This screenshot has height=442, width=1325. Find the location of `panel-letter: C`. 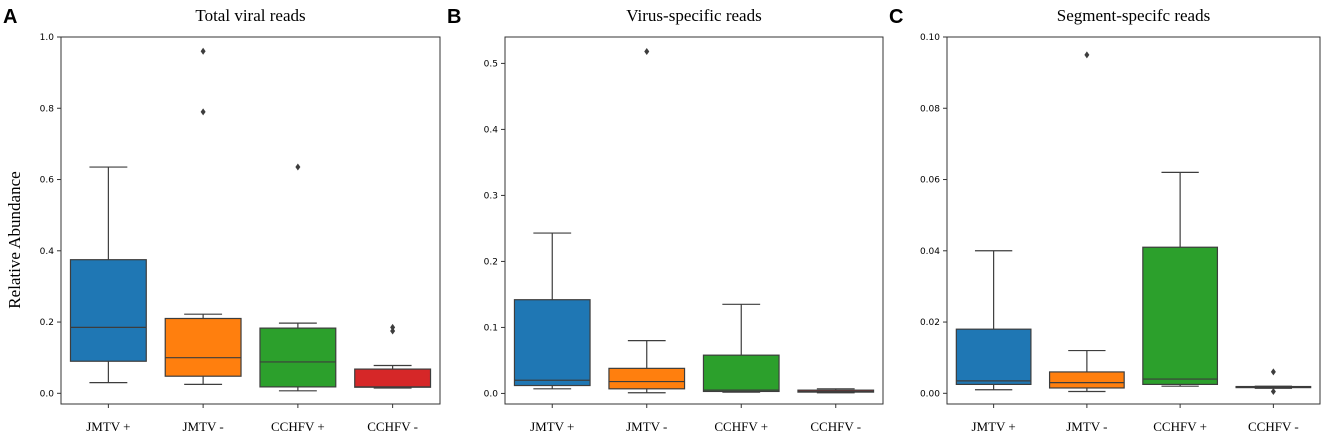

panel-letter: C is located at coordinates (896, 17).